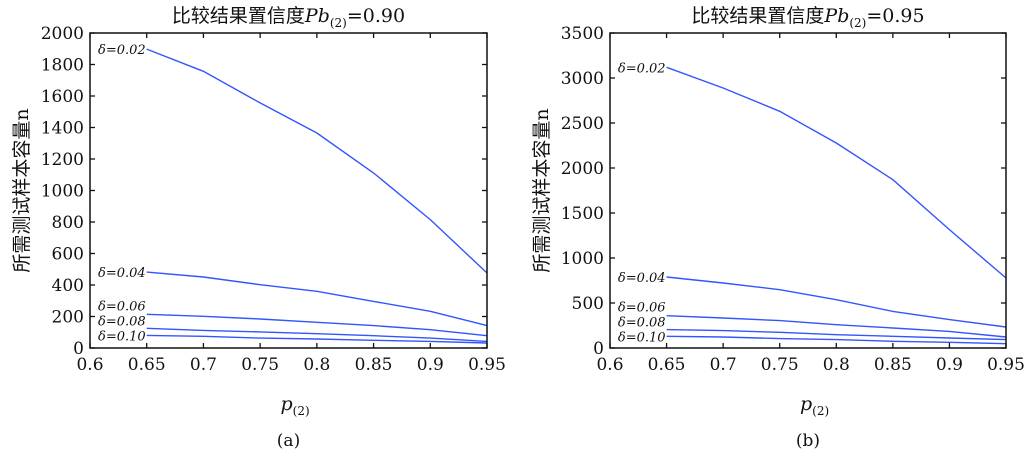 This screenshot has height=457, width=1024. I want to click on chart-title: 比较结果置信度Pb(2)=0.95, so click(807, 17).